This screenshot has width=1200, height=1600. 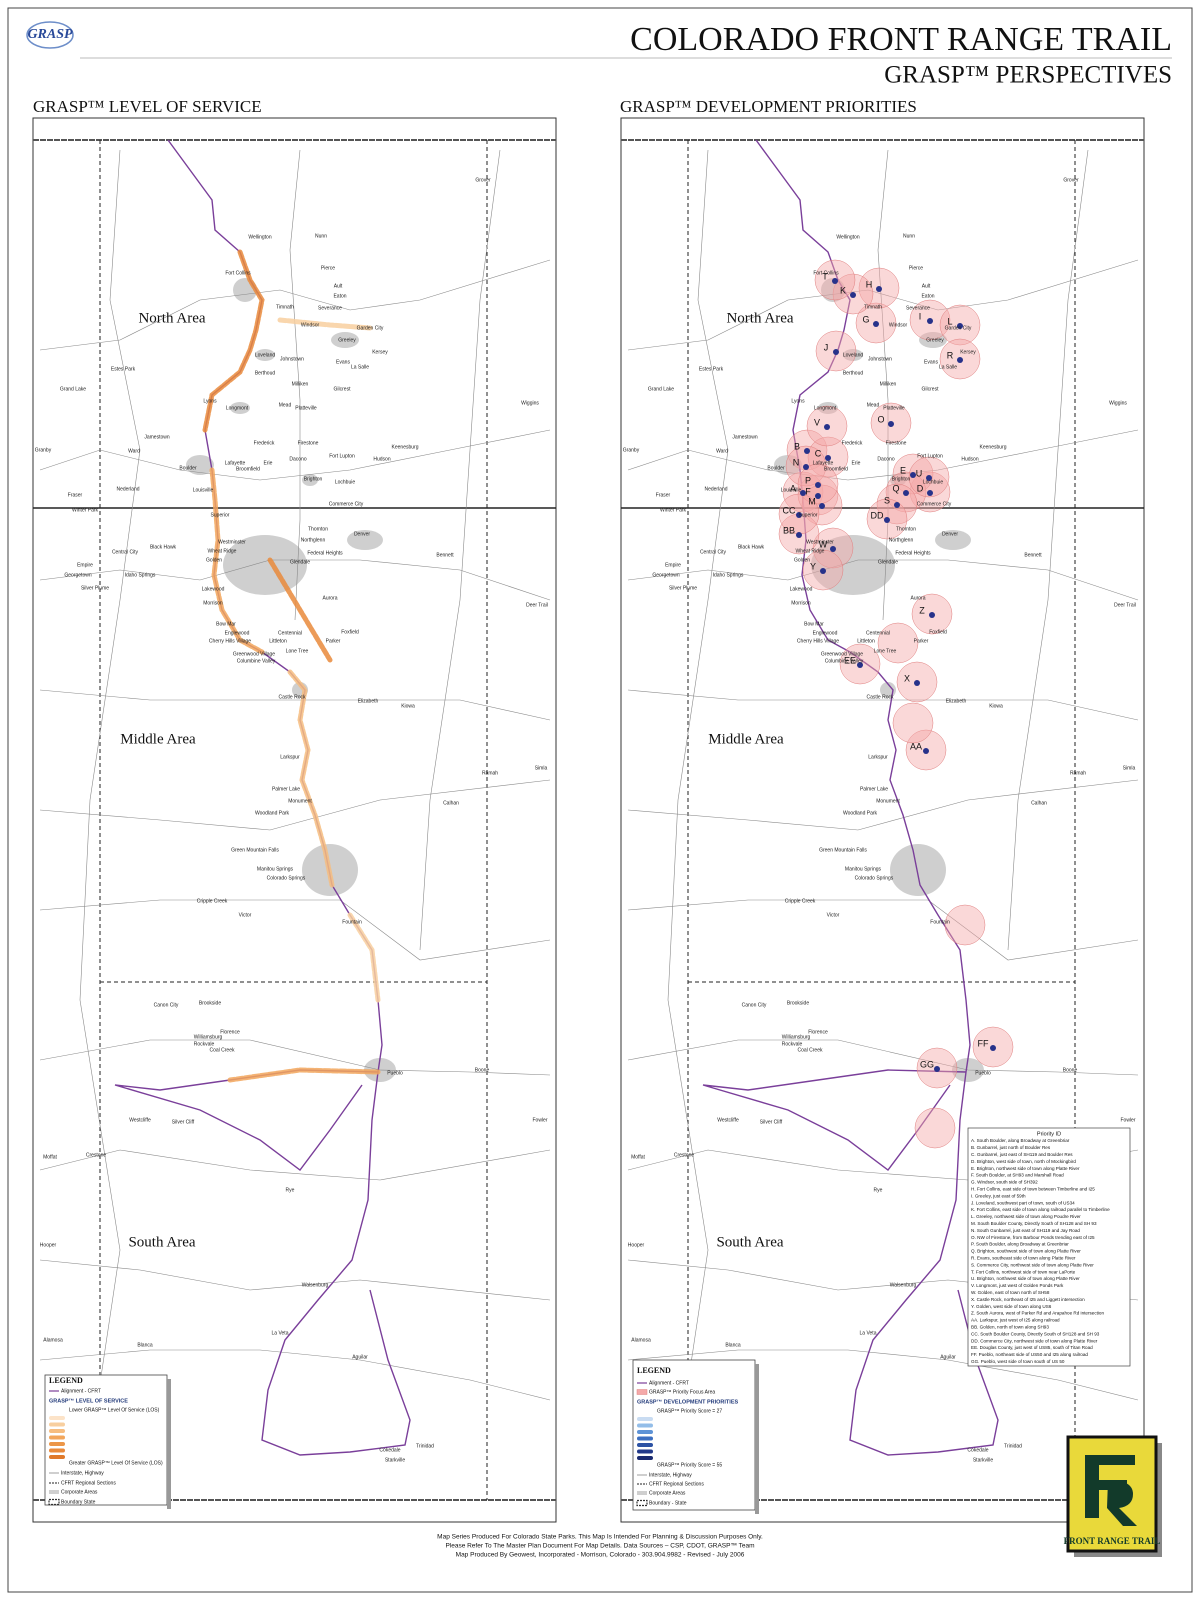 I want to click on town-label: Black Hawk, so click(x=163, y=547).